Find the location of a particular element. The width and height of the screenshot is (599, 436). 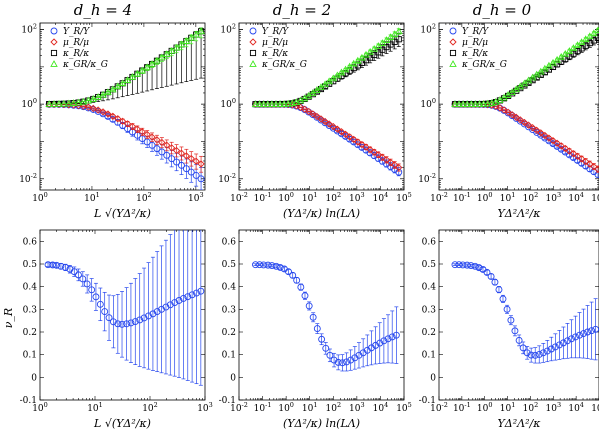

x-axis-label: L √(YΔ²/κ) is located at coordinates (122, 423).